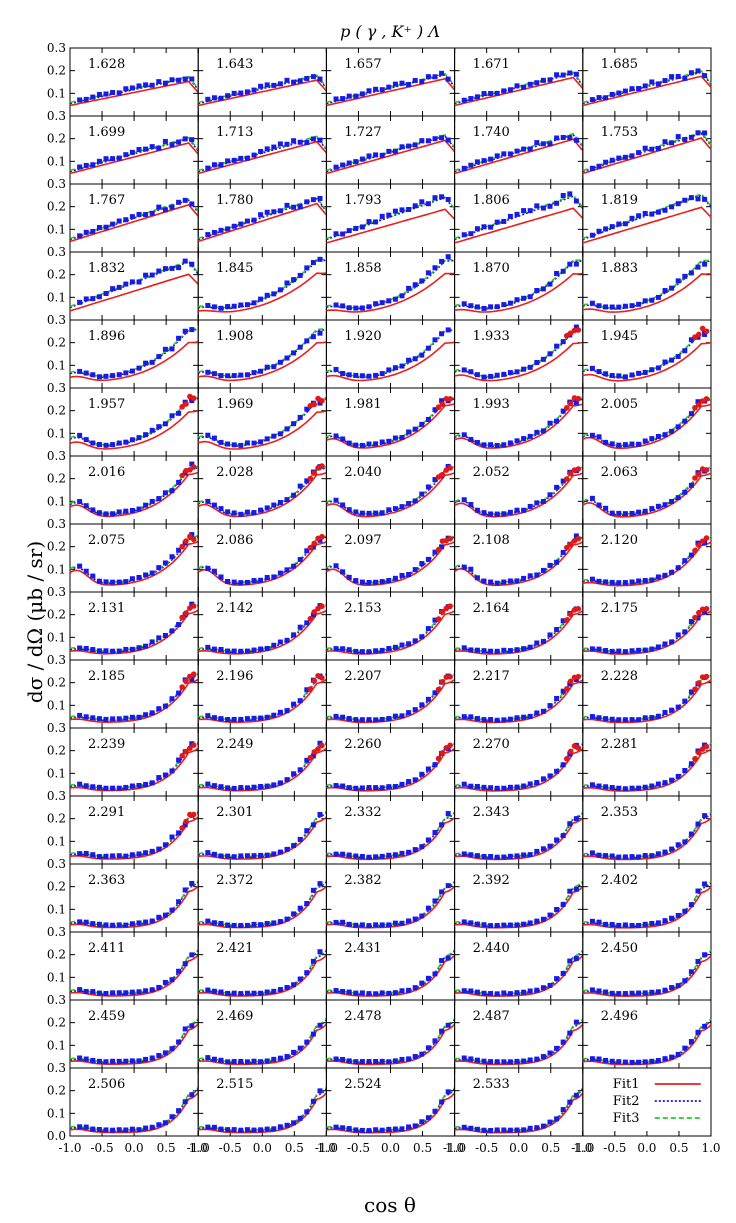  Describe the element at coordinates (362, 744) in the screenshot. I see `panel-energy-label: 2.260` at that location.